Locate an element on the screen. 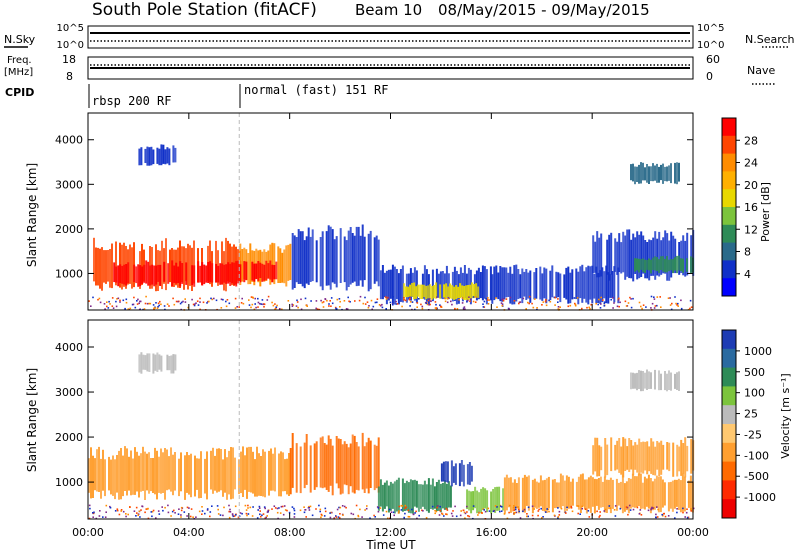 The width and height of the screenshot is (800, 554). power-colorbar-tick-label: 4 is located at coordinates (747, 274).